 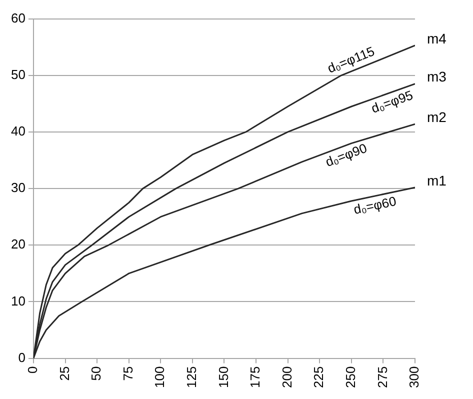 I want to click on y-tick-label: 10, so click(x=18, y=300).